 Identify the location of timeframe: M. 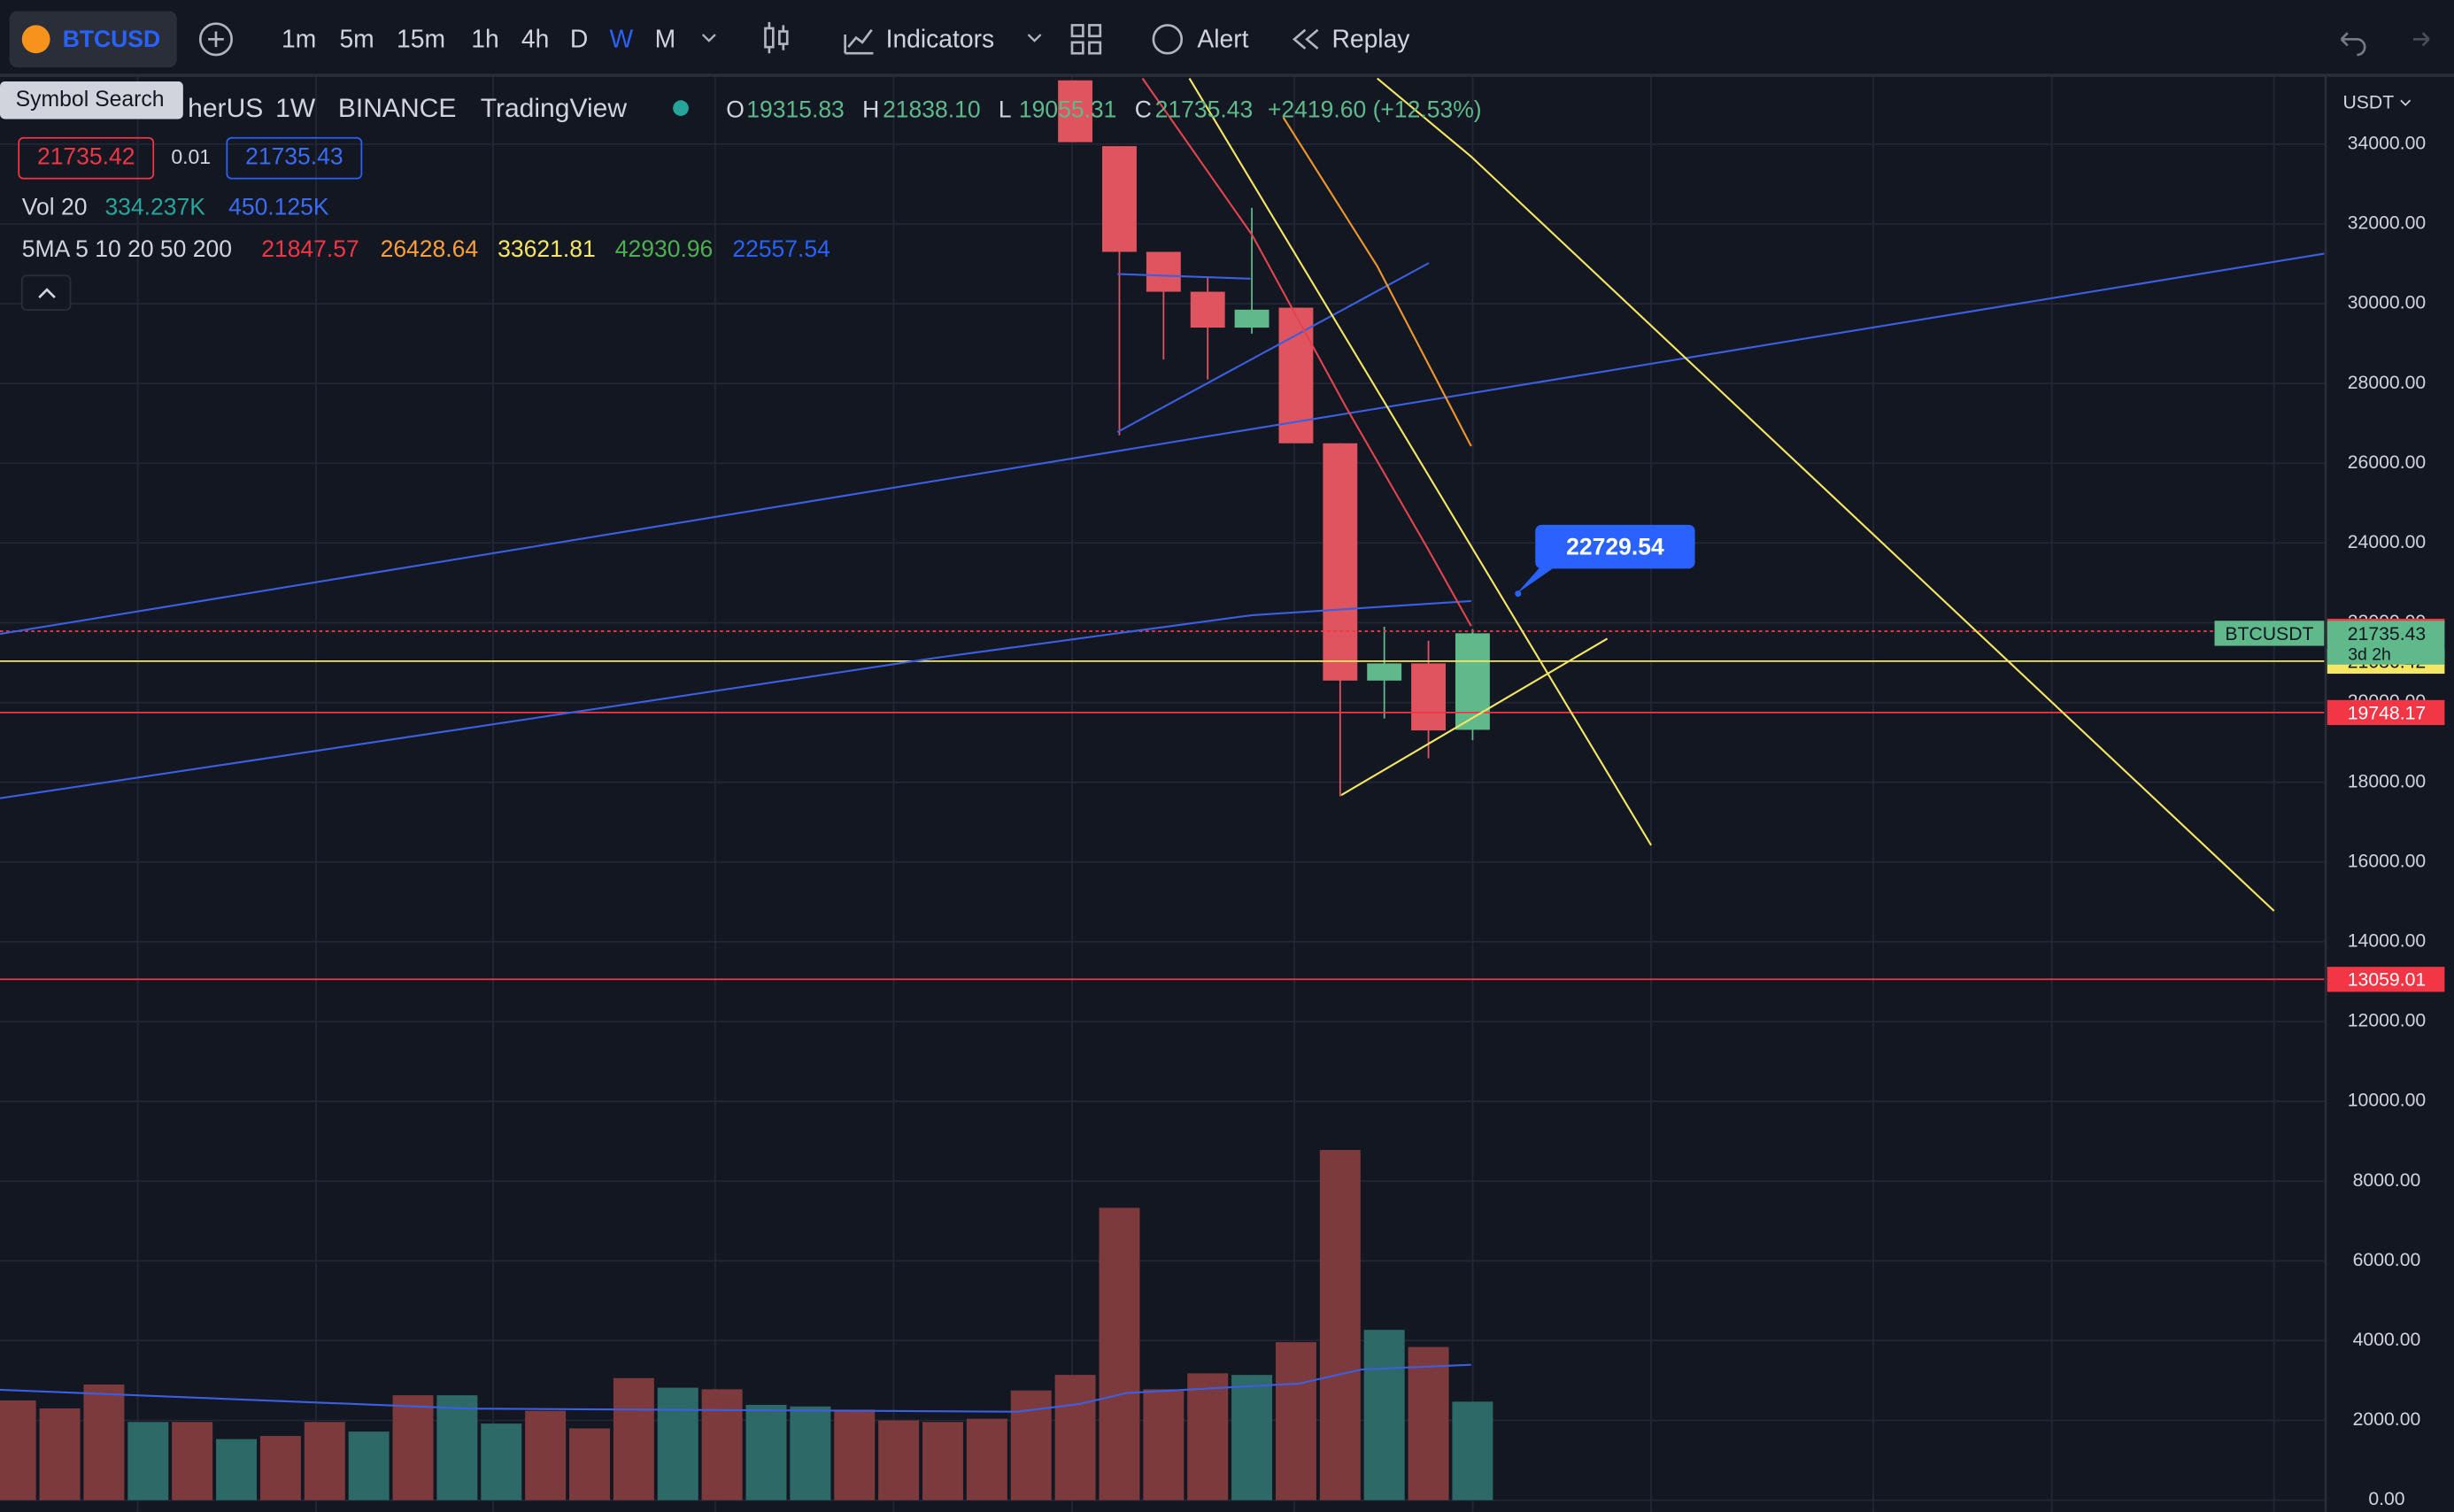
(665, 39).